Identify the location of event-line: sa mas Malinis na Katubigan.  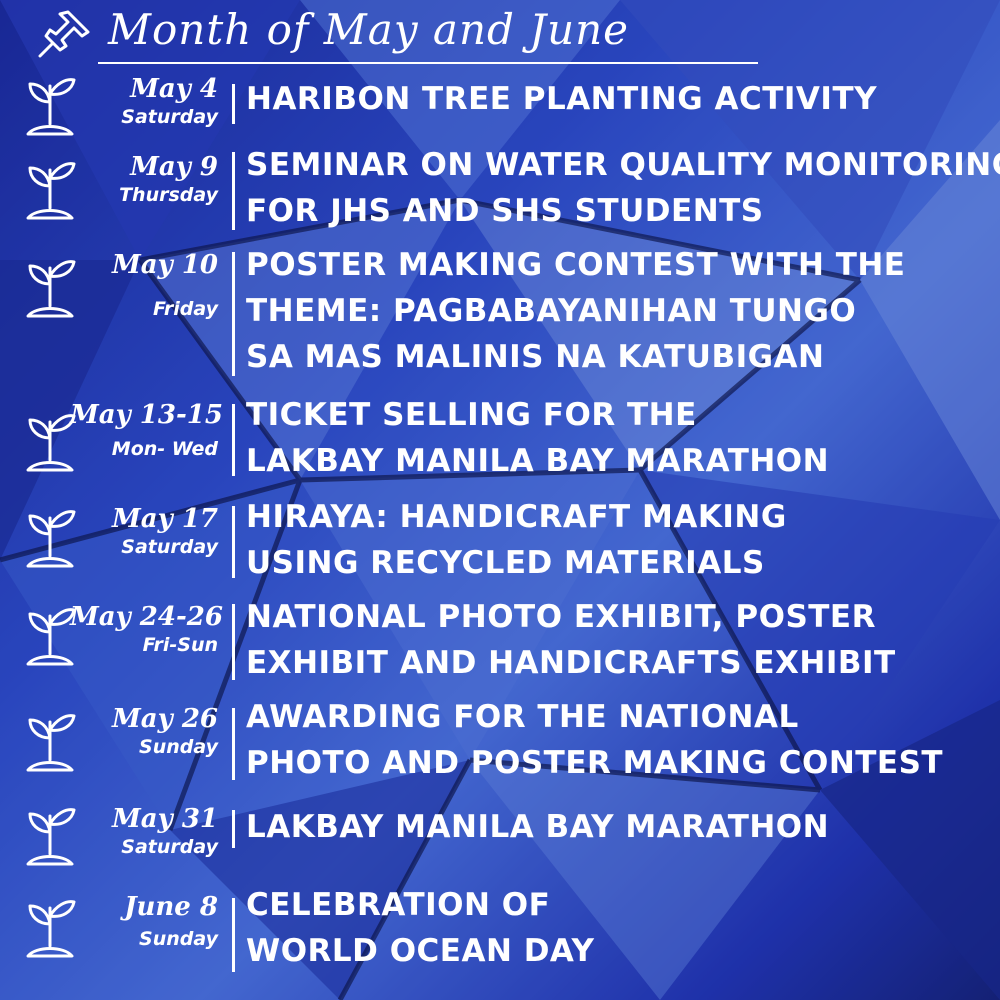
(535, 357).